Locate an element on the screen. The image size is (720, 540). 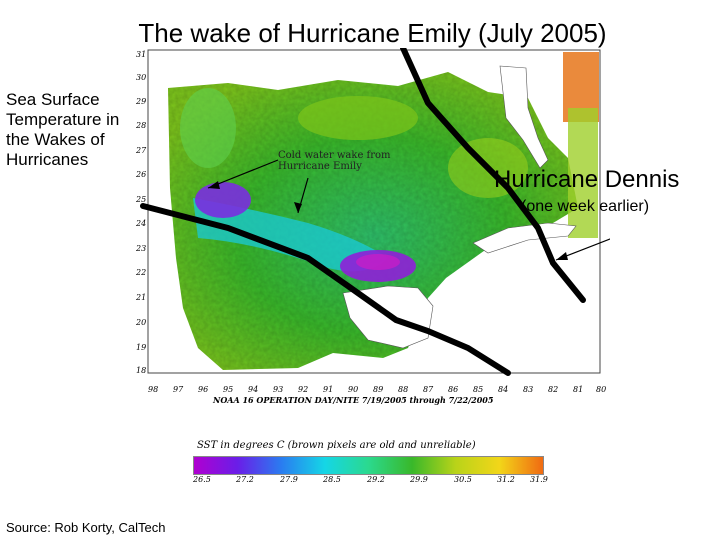
lon-label: 83 is located at coordinates (528, 389).